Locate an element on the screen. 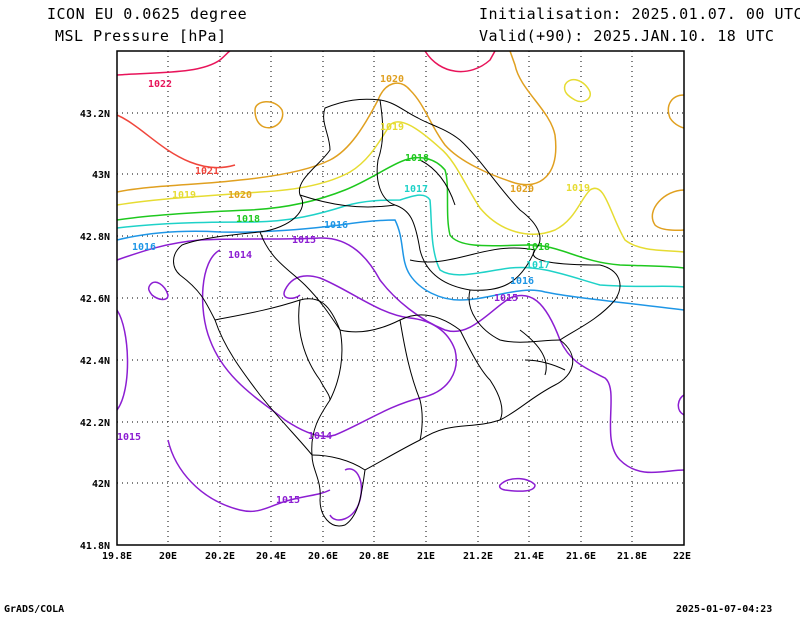 The image size is (800, 618). isobar-1015-s is located at coordinates (249, 475).